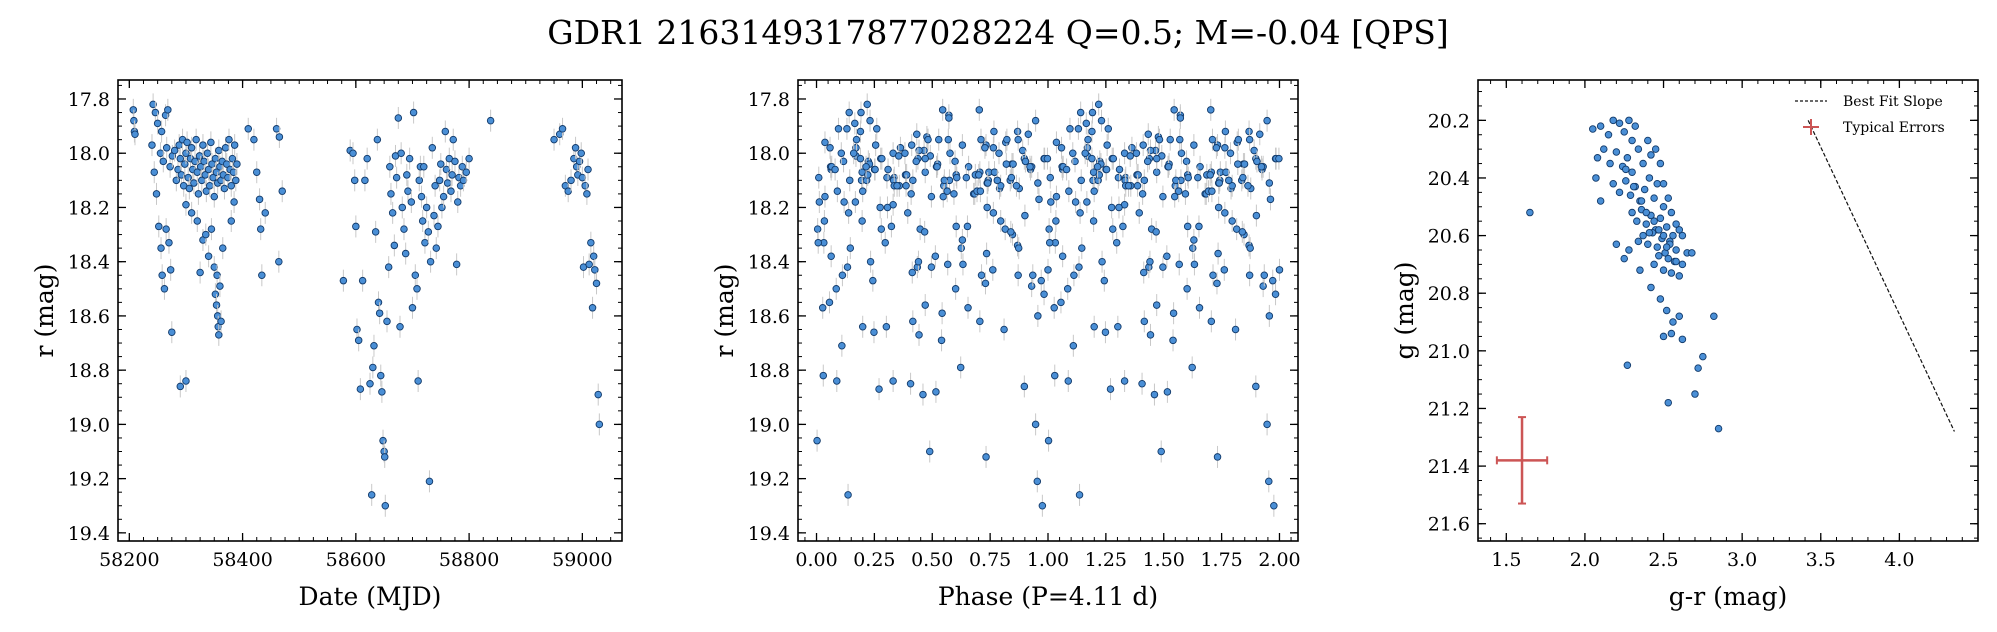 This screenshot has height=632, width=1997. Describe the element at coordinates (1585, 560) in the screenshot. I see `x-tick-label: 2.0` at that location.